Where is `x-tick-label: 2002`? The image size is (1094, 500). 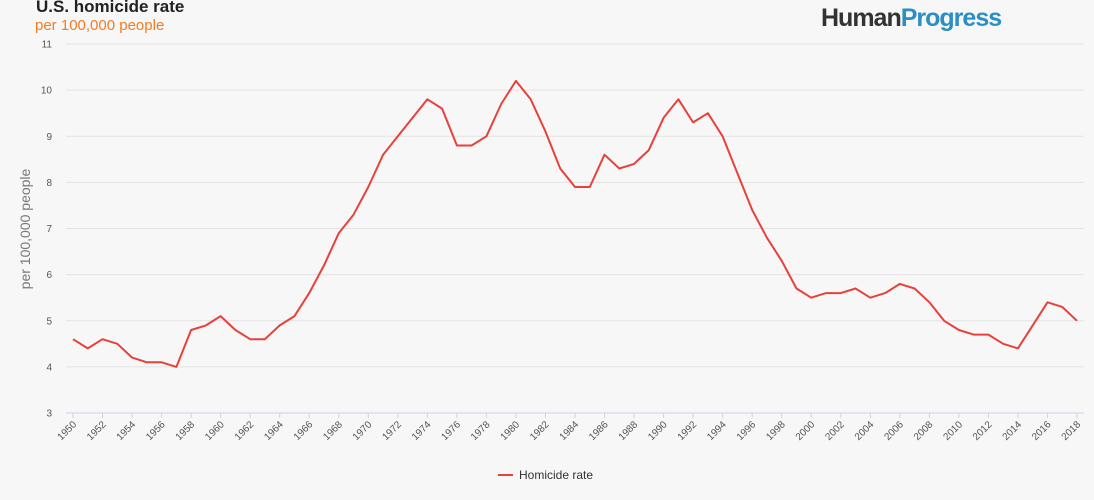 x-tick-label: 2002 is located at coordinates (835, 431).